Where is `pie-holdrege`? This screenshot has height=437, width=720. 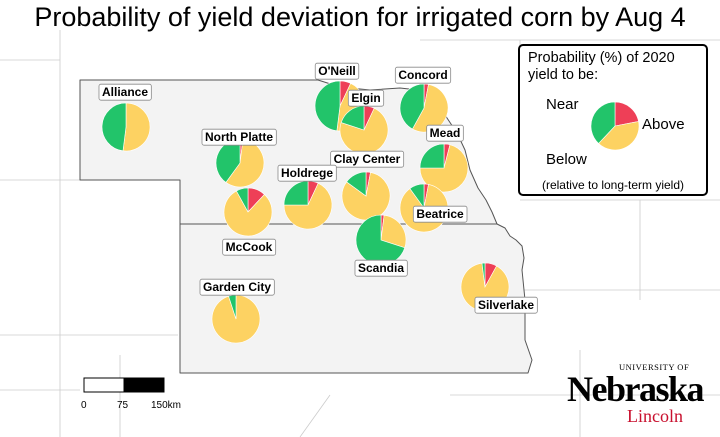 pie-holdrege is located at coordinates (308, 205).